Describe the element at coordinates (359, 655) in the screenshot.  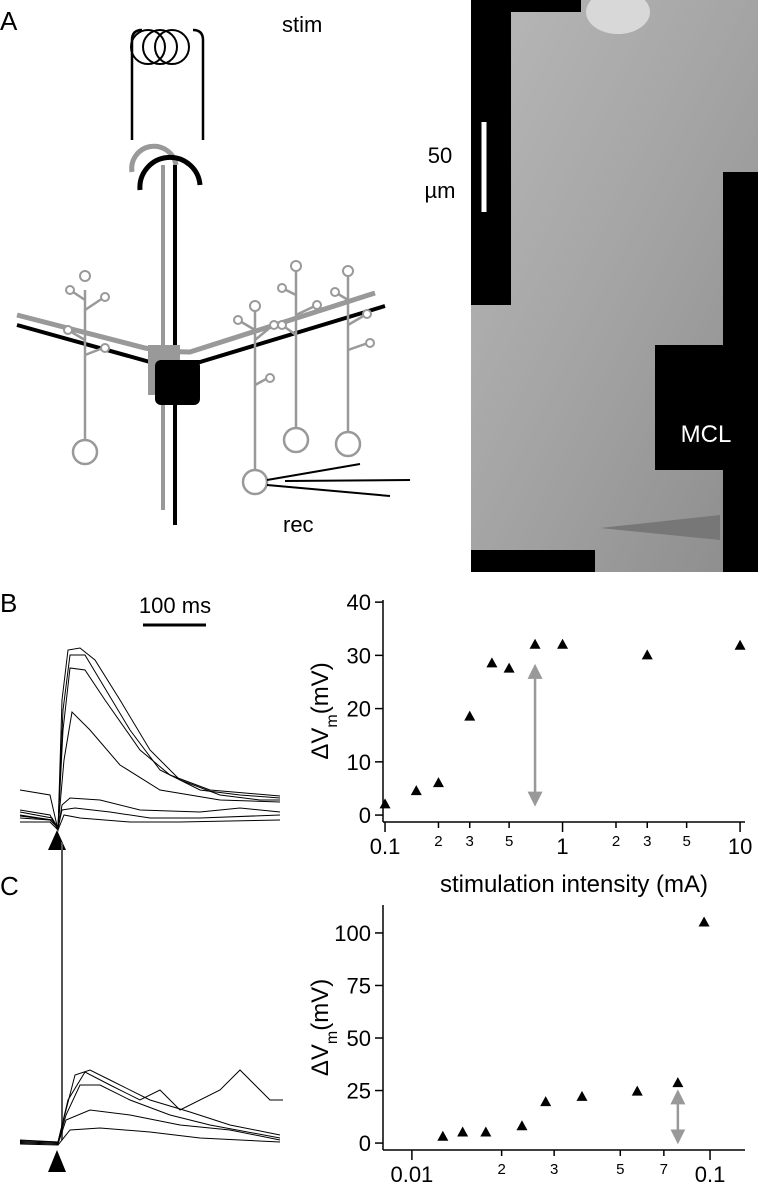
I see `y-tick-label: 30` at that location.